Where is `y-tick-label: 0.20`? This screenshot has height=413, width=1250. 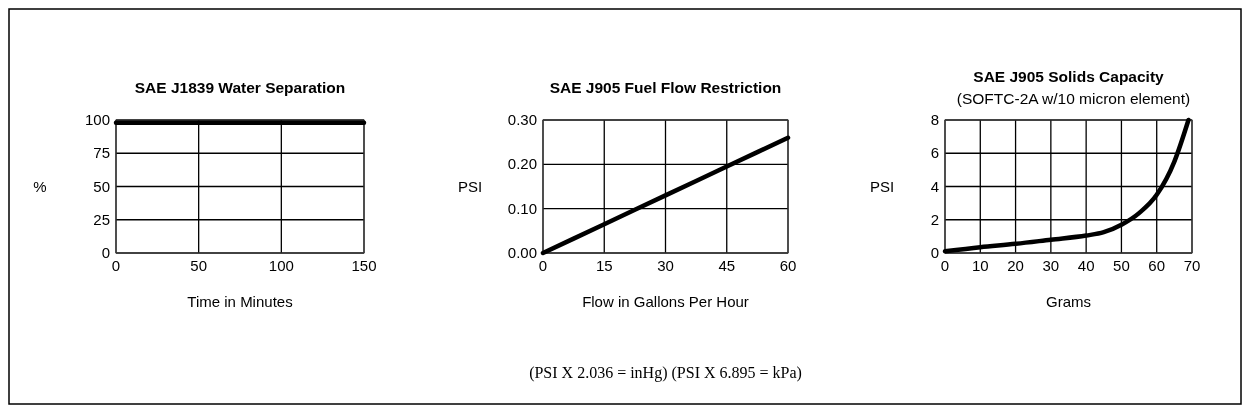 y-tick-label: 0.20 is located at coordinates (522, 164).